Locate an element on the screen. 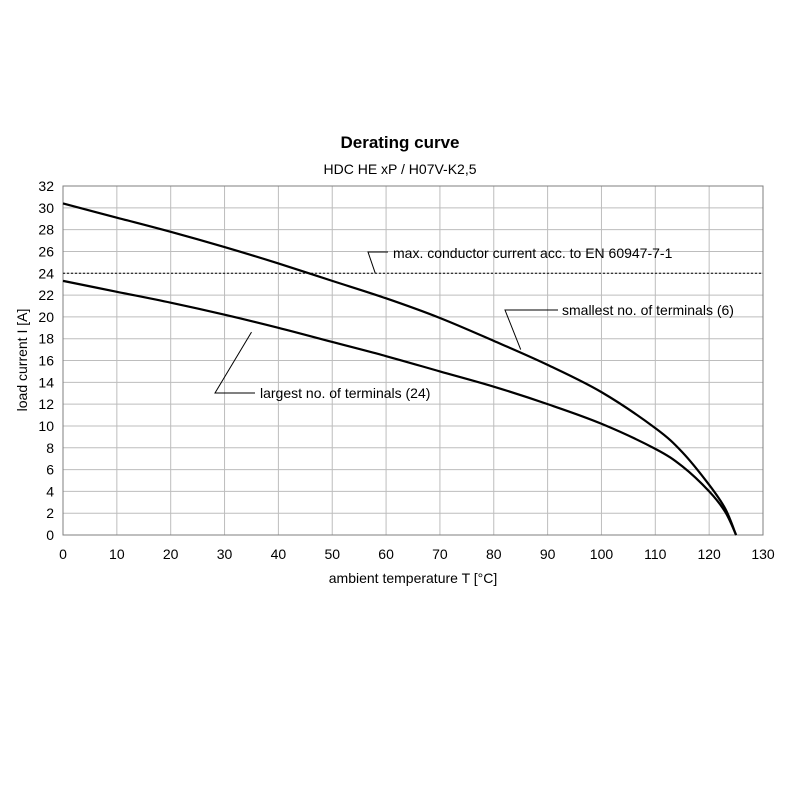  x-tick-label: 70 is located at coordinates (440, 554).